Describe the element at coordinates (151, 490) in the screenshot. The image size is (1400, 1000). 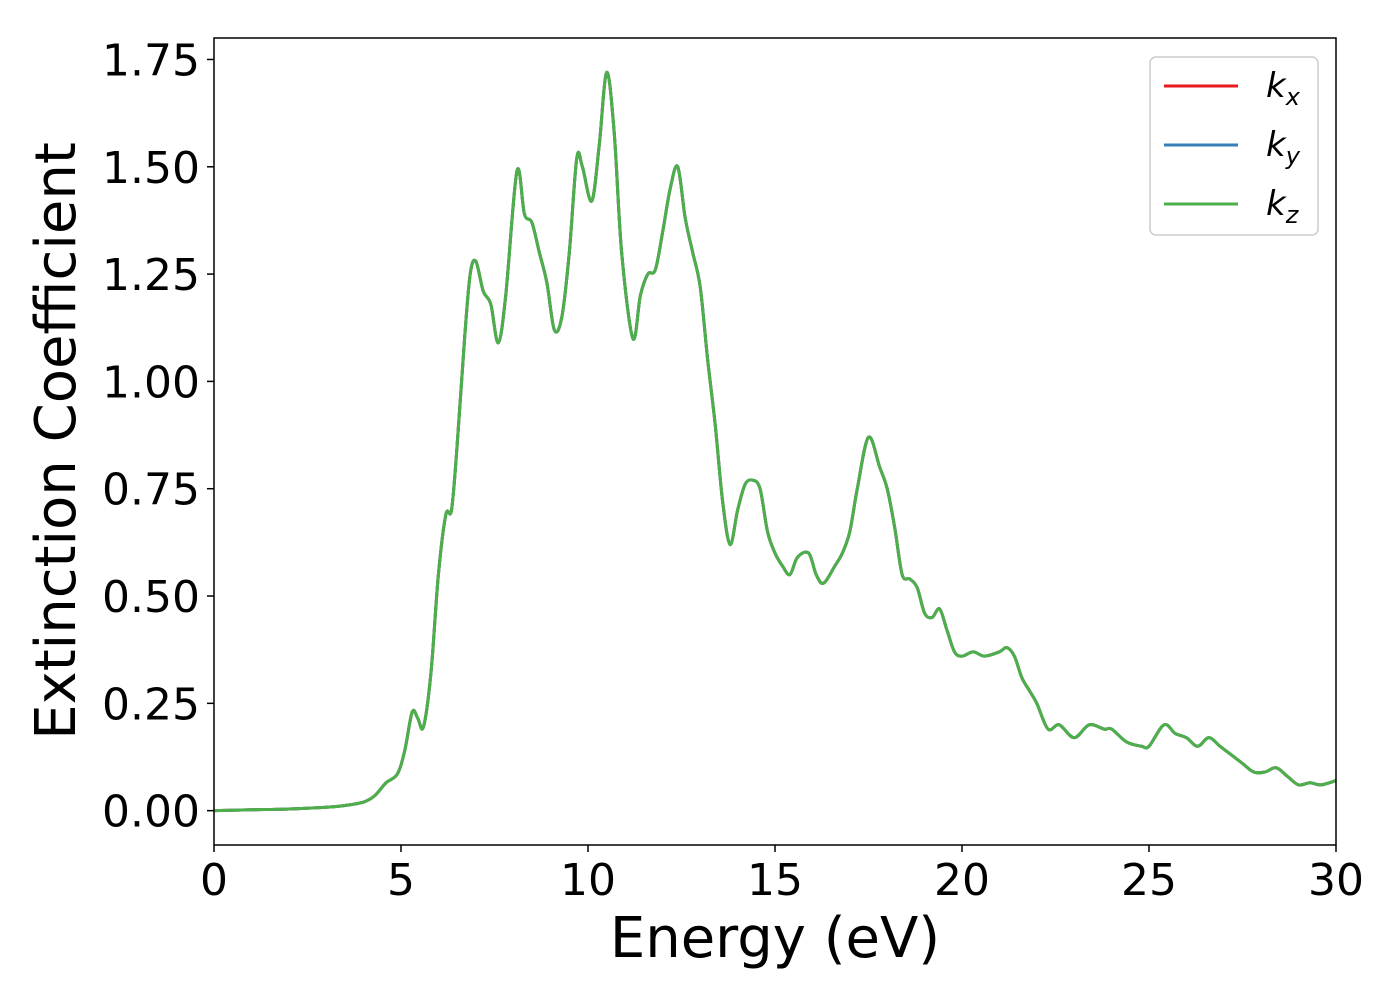
I see `y-tick-label: 0.75` at that location.